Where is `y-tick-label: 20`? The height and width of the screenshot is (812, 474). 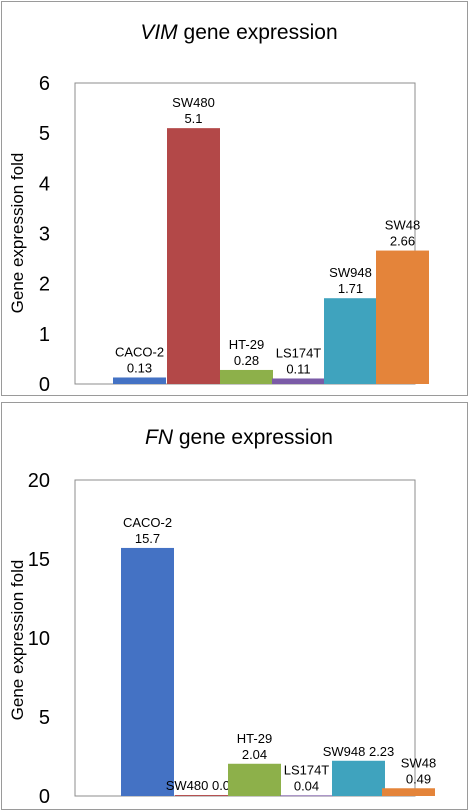
y-tick-label: 20 is located at coordinates (39, 481).